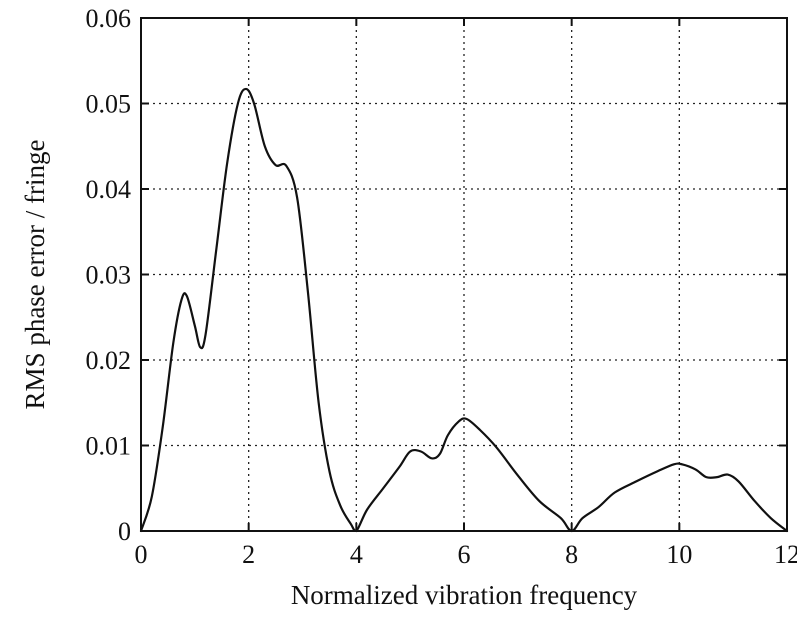  I want to click on x-tick-label: 0, so click(141, 554).